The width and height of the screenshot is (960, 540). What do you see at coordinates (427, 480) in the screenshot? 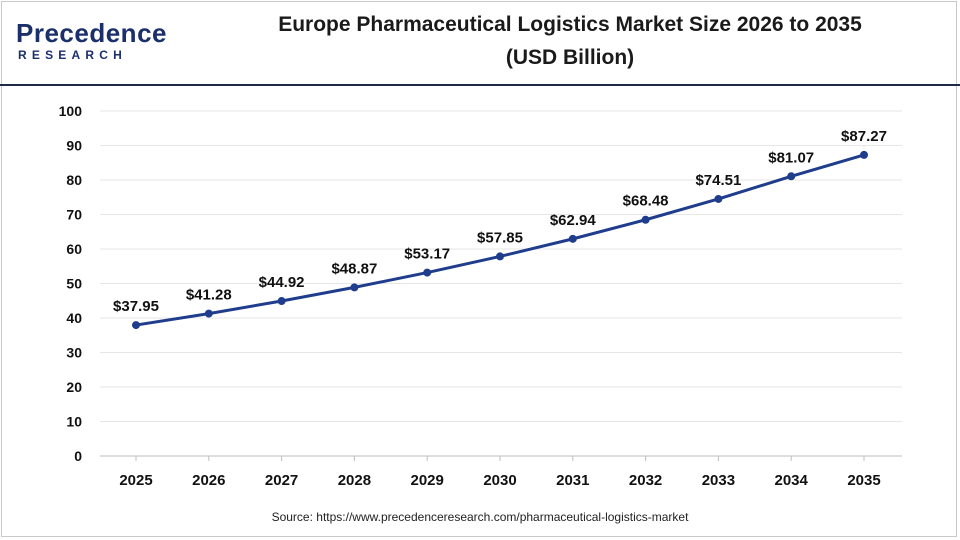
I see `x-tick-label: 2029` at bounding box center [427, 480].